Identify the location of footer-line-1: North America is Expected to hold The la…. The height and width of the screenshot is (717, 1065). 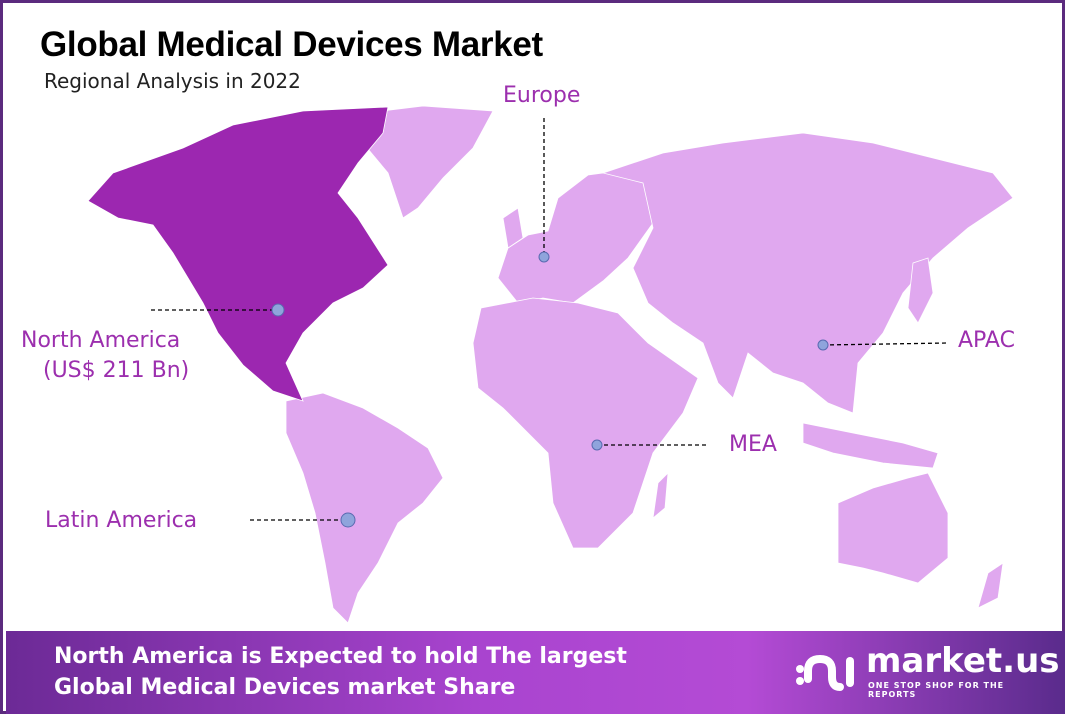
(340, 656).